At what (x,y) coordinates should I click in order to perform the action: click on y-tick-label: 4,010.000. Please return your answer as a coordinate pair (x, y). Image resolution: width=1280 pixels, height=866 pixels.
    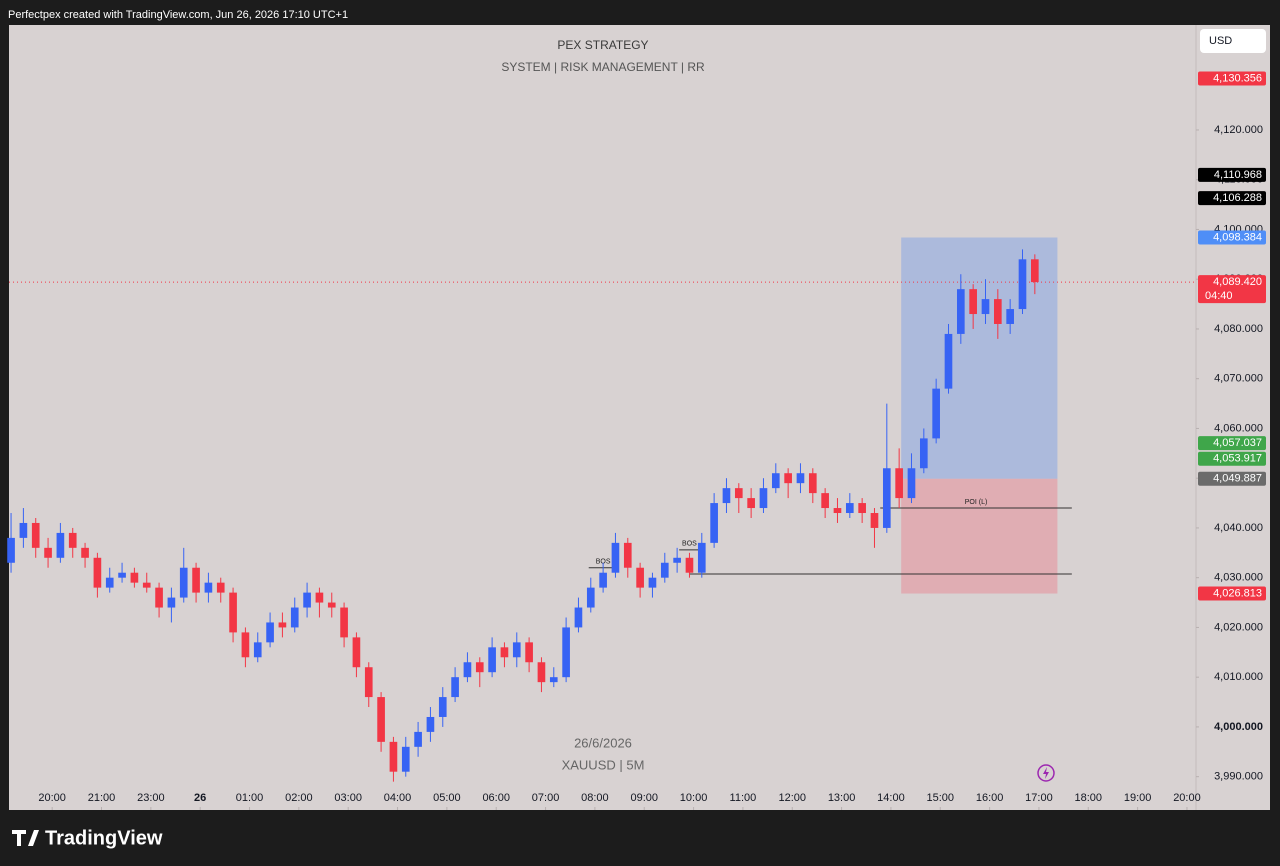
    Looking at the image, I should click on (1238, 677).